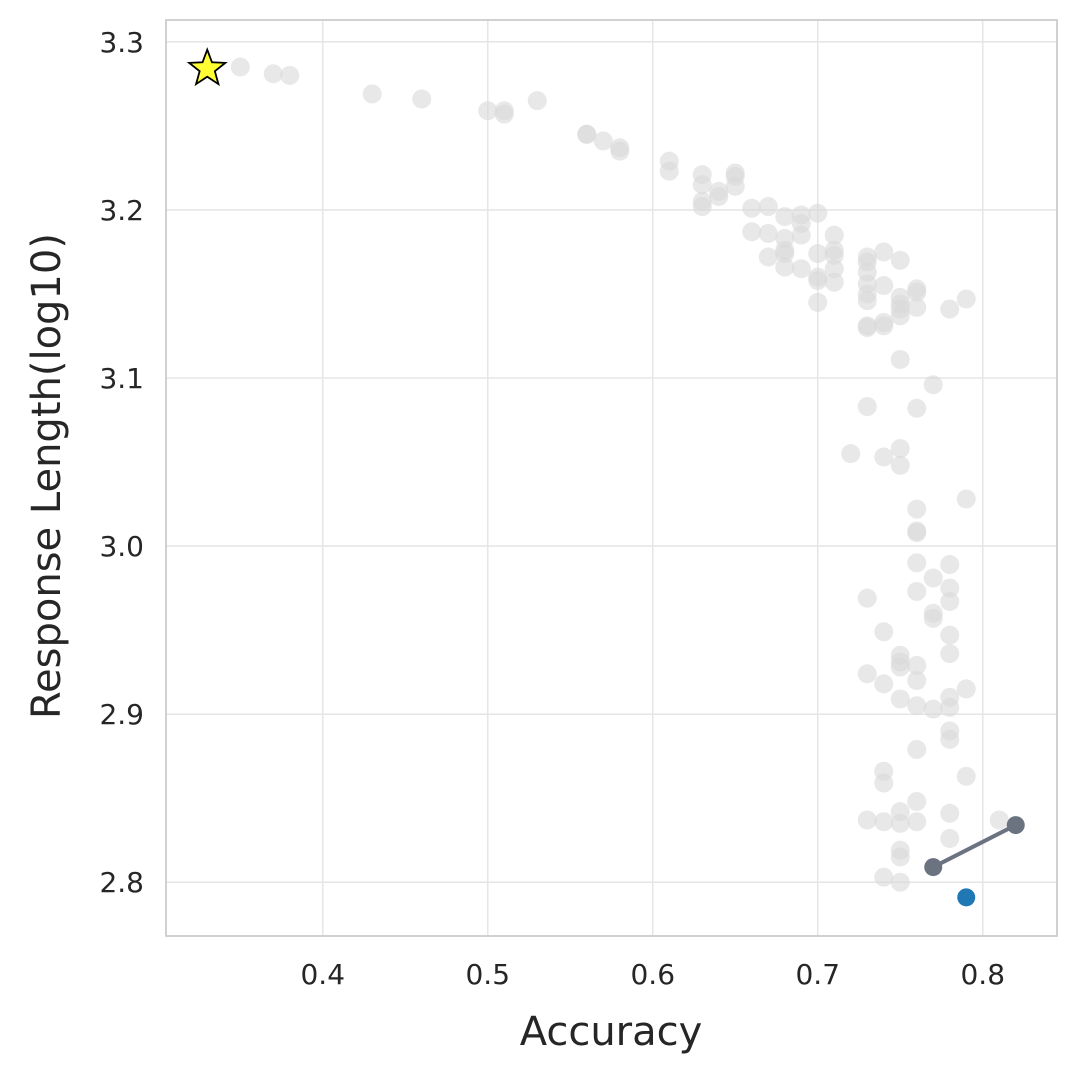  I want to click on x-axis-title: Accuracy, so click(611, 1032).